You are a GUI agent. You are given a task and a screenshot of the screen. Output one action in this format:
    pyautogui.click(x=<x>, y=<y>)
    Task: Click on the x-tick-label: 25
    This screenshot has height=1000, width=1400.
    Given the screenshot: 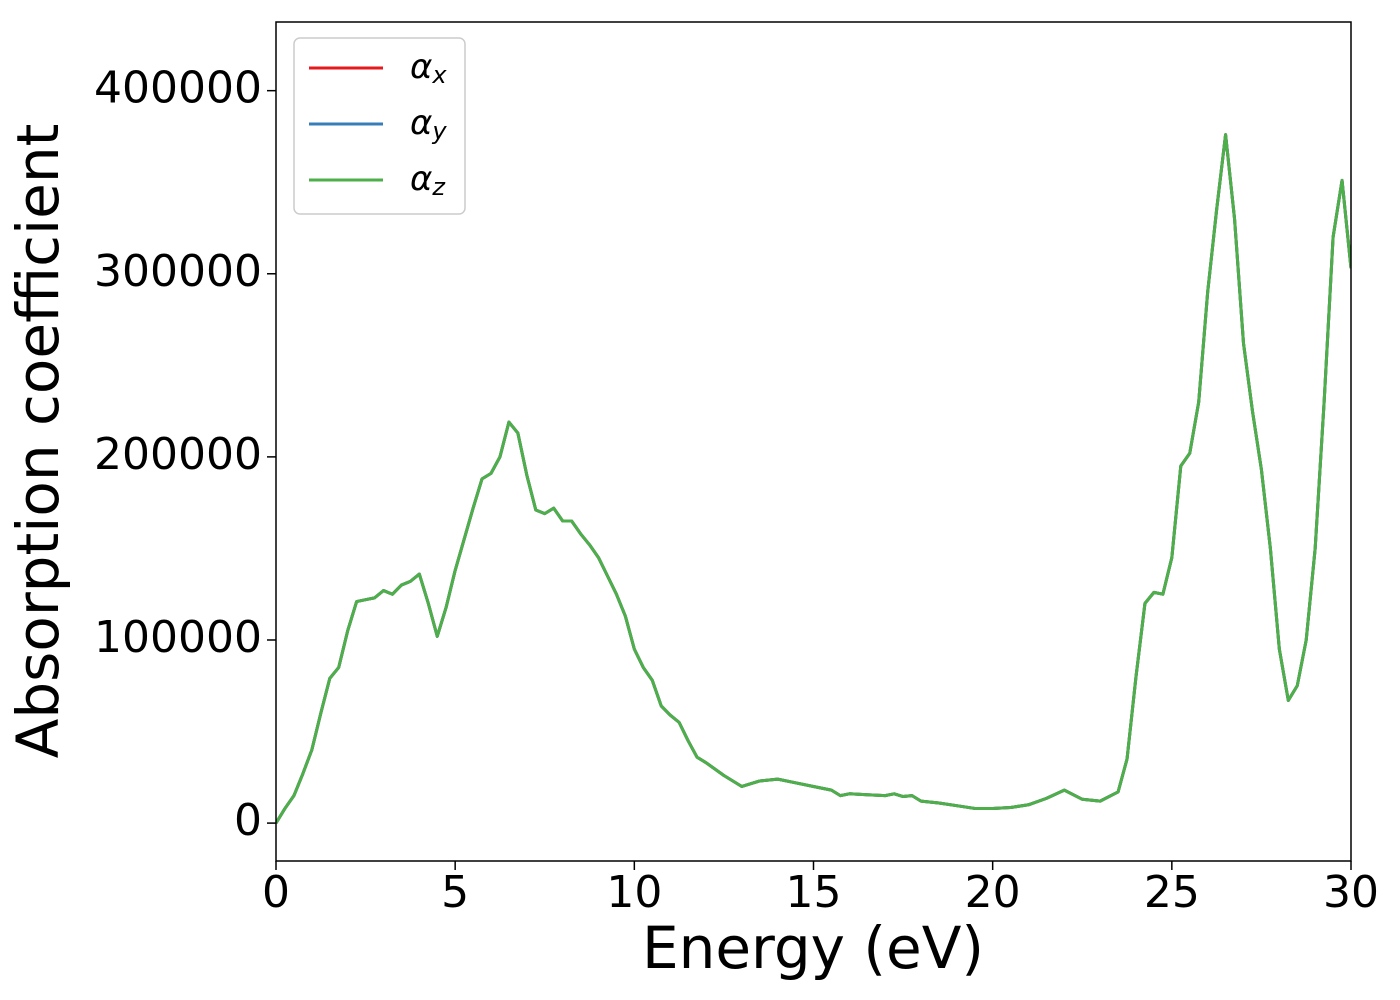 What is the action you would take?
    pyautogui.click(x=1172, y=892)
    